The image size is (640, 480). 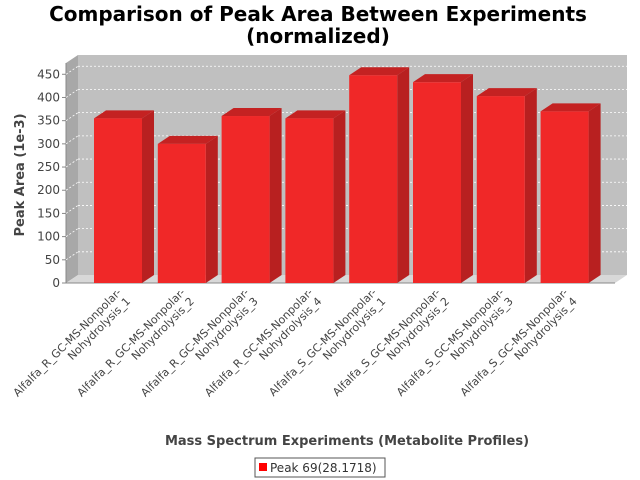 What do you see at coordinates (263, 467) in the screenshot?
I see `legend-swatch` at bounding box center [263, 467].